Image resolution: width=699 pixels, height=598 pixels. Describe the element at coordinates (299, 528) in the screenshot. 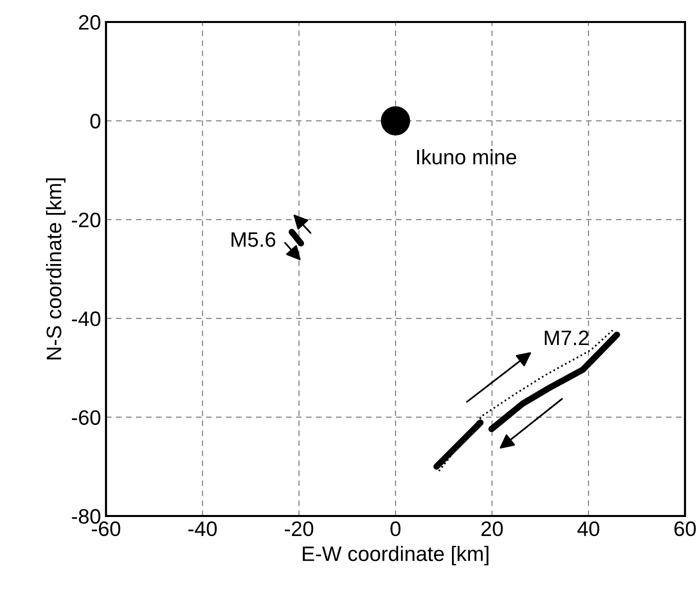

I see `x-tick-label: -20` at that location.